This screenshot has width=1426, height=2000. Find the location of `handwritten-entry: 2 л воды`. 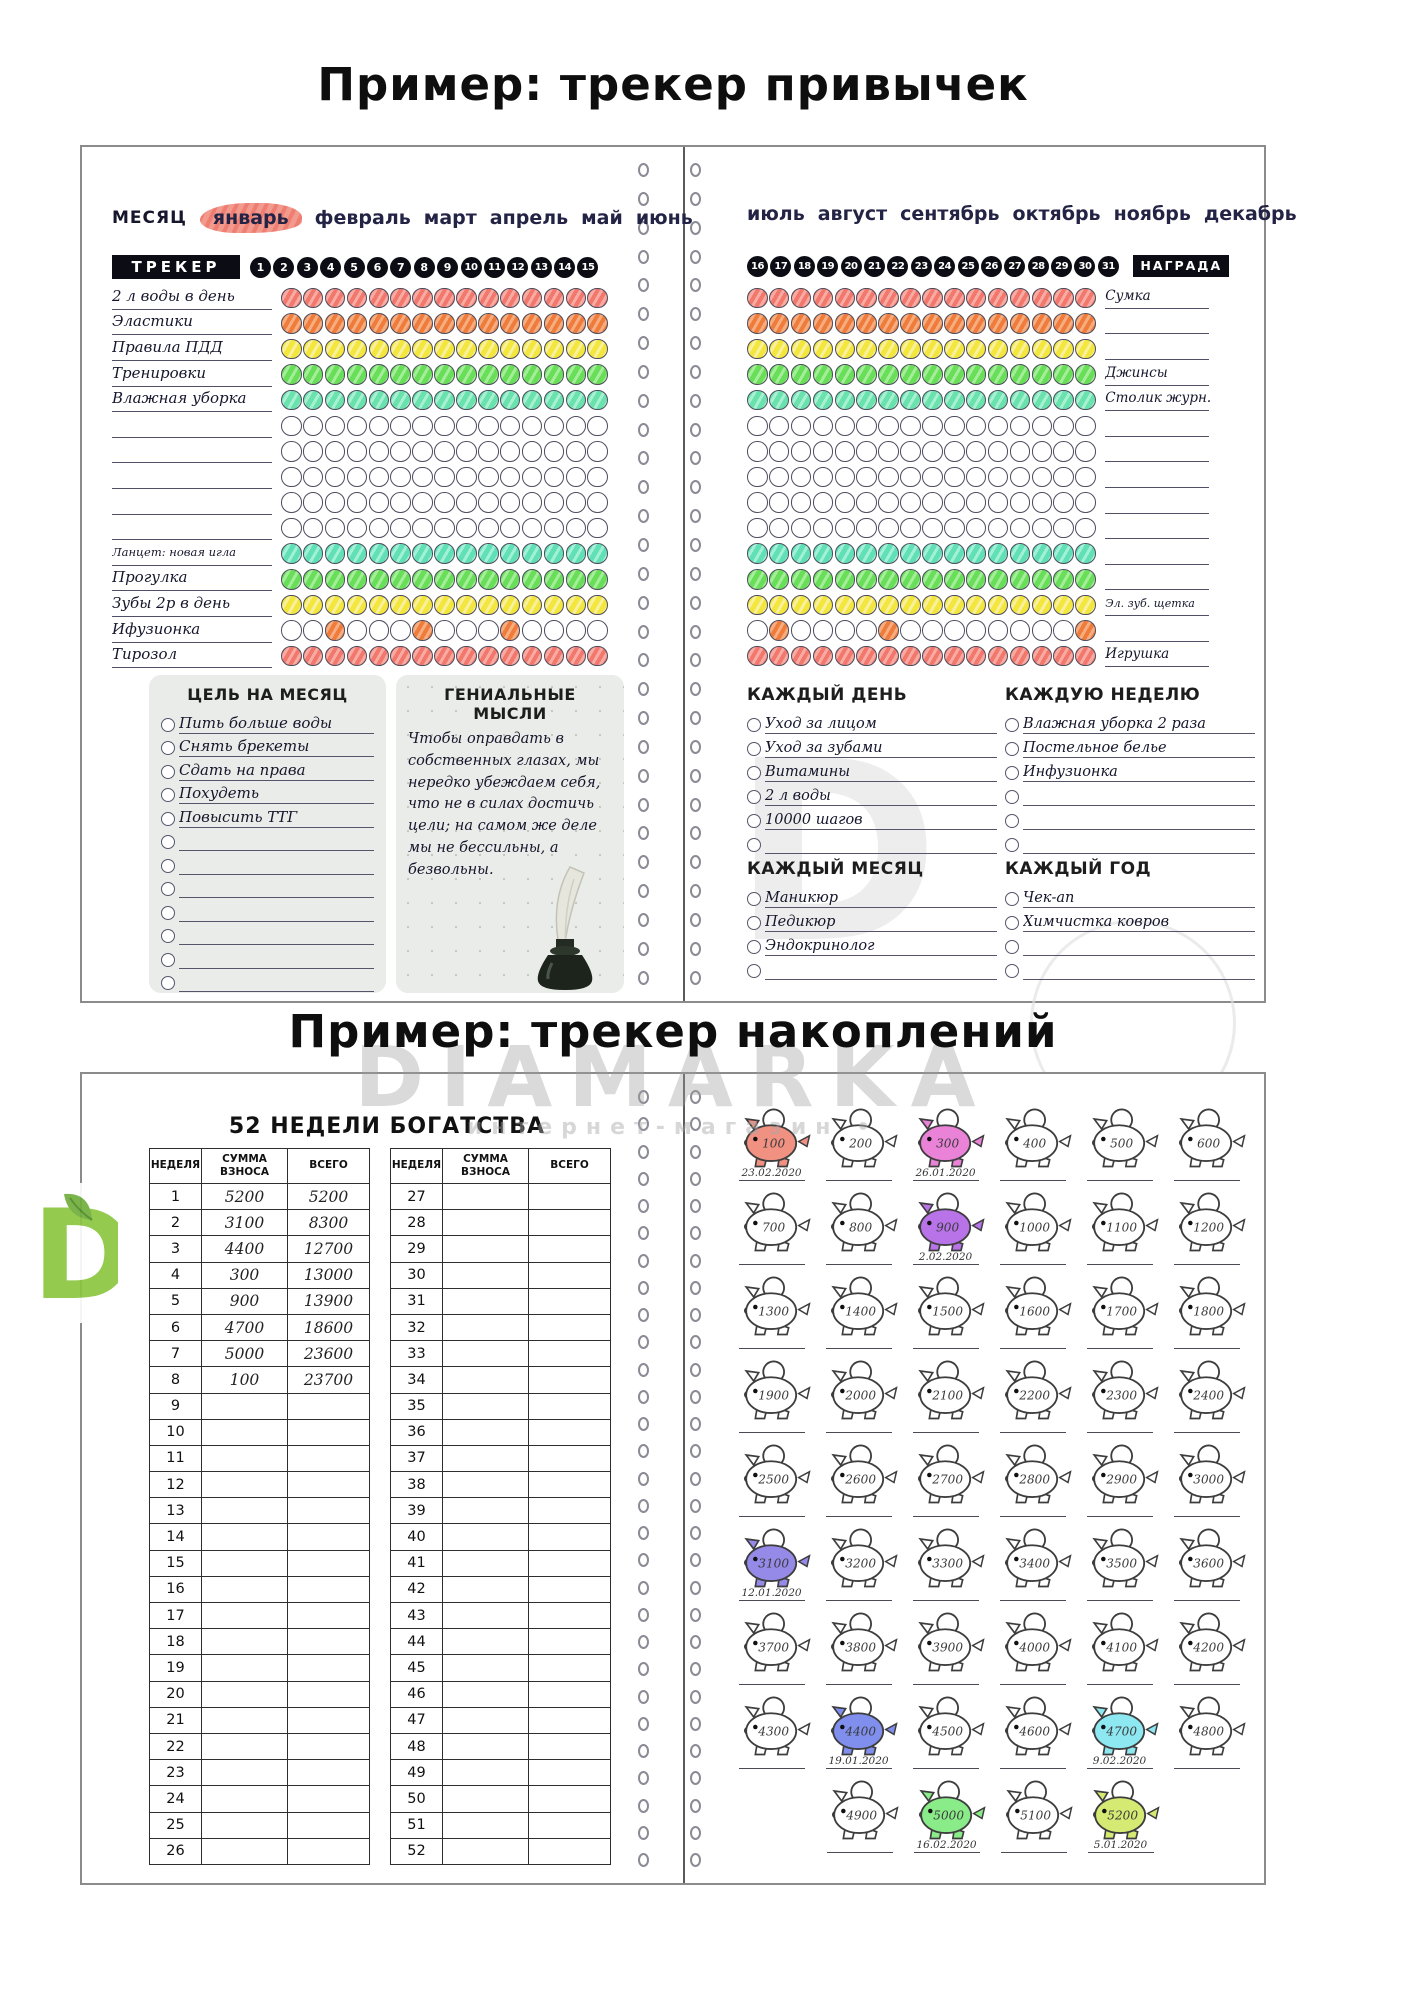

handwritten-entry: 2 л воды is located at coordinates (881, 796).